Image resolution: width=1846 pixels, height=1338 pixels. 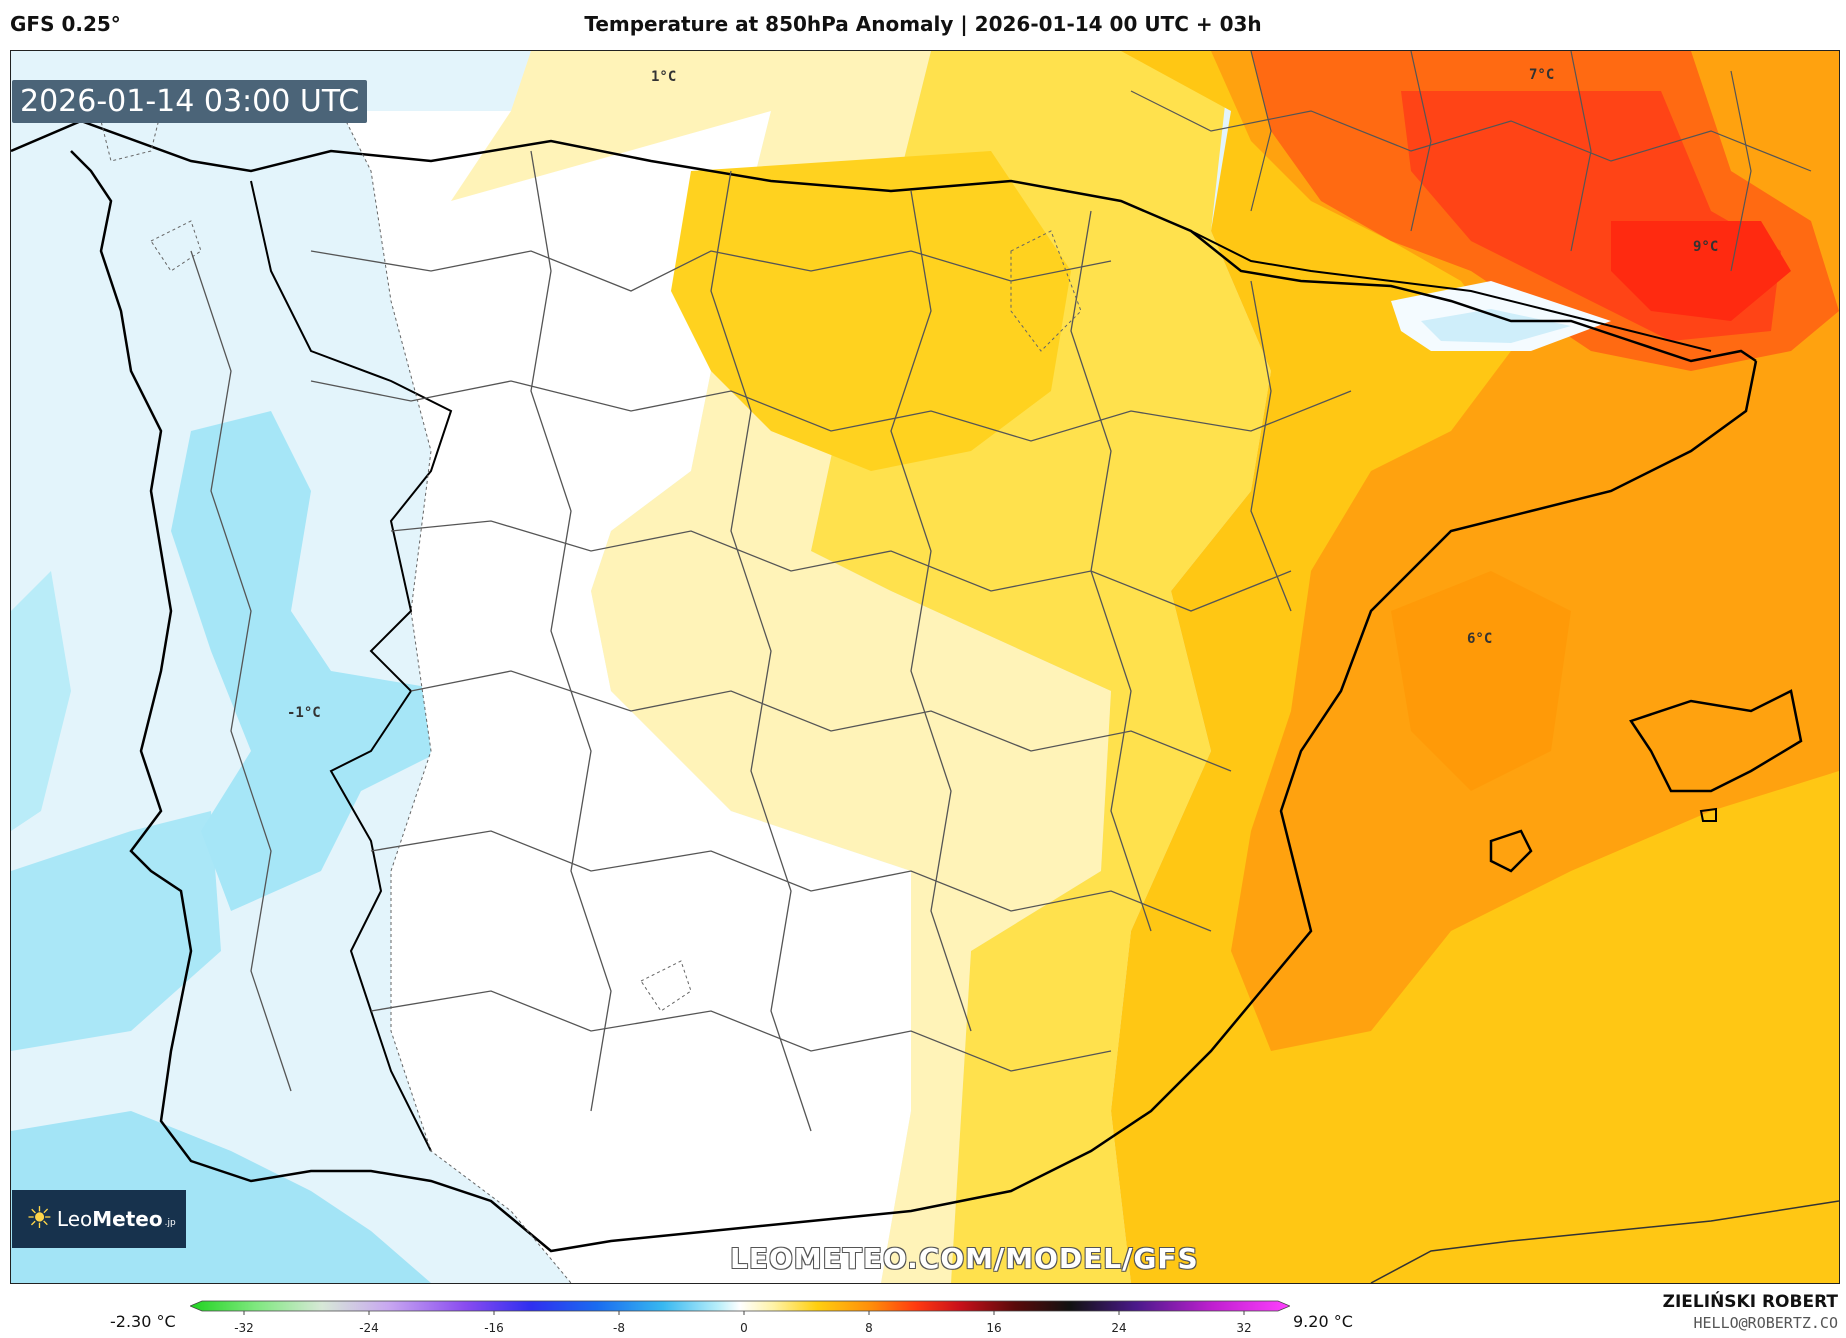 I want to click on contour-label-6c: 6°C, so click(x=1480, y=639).